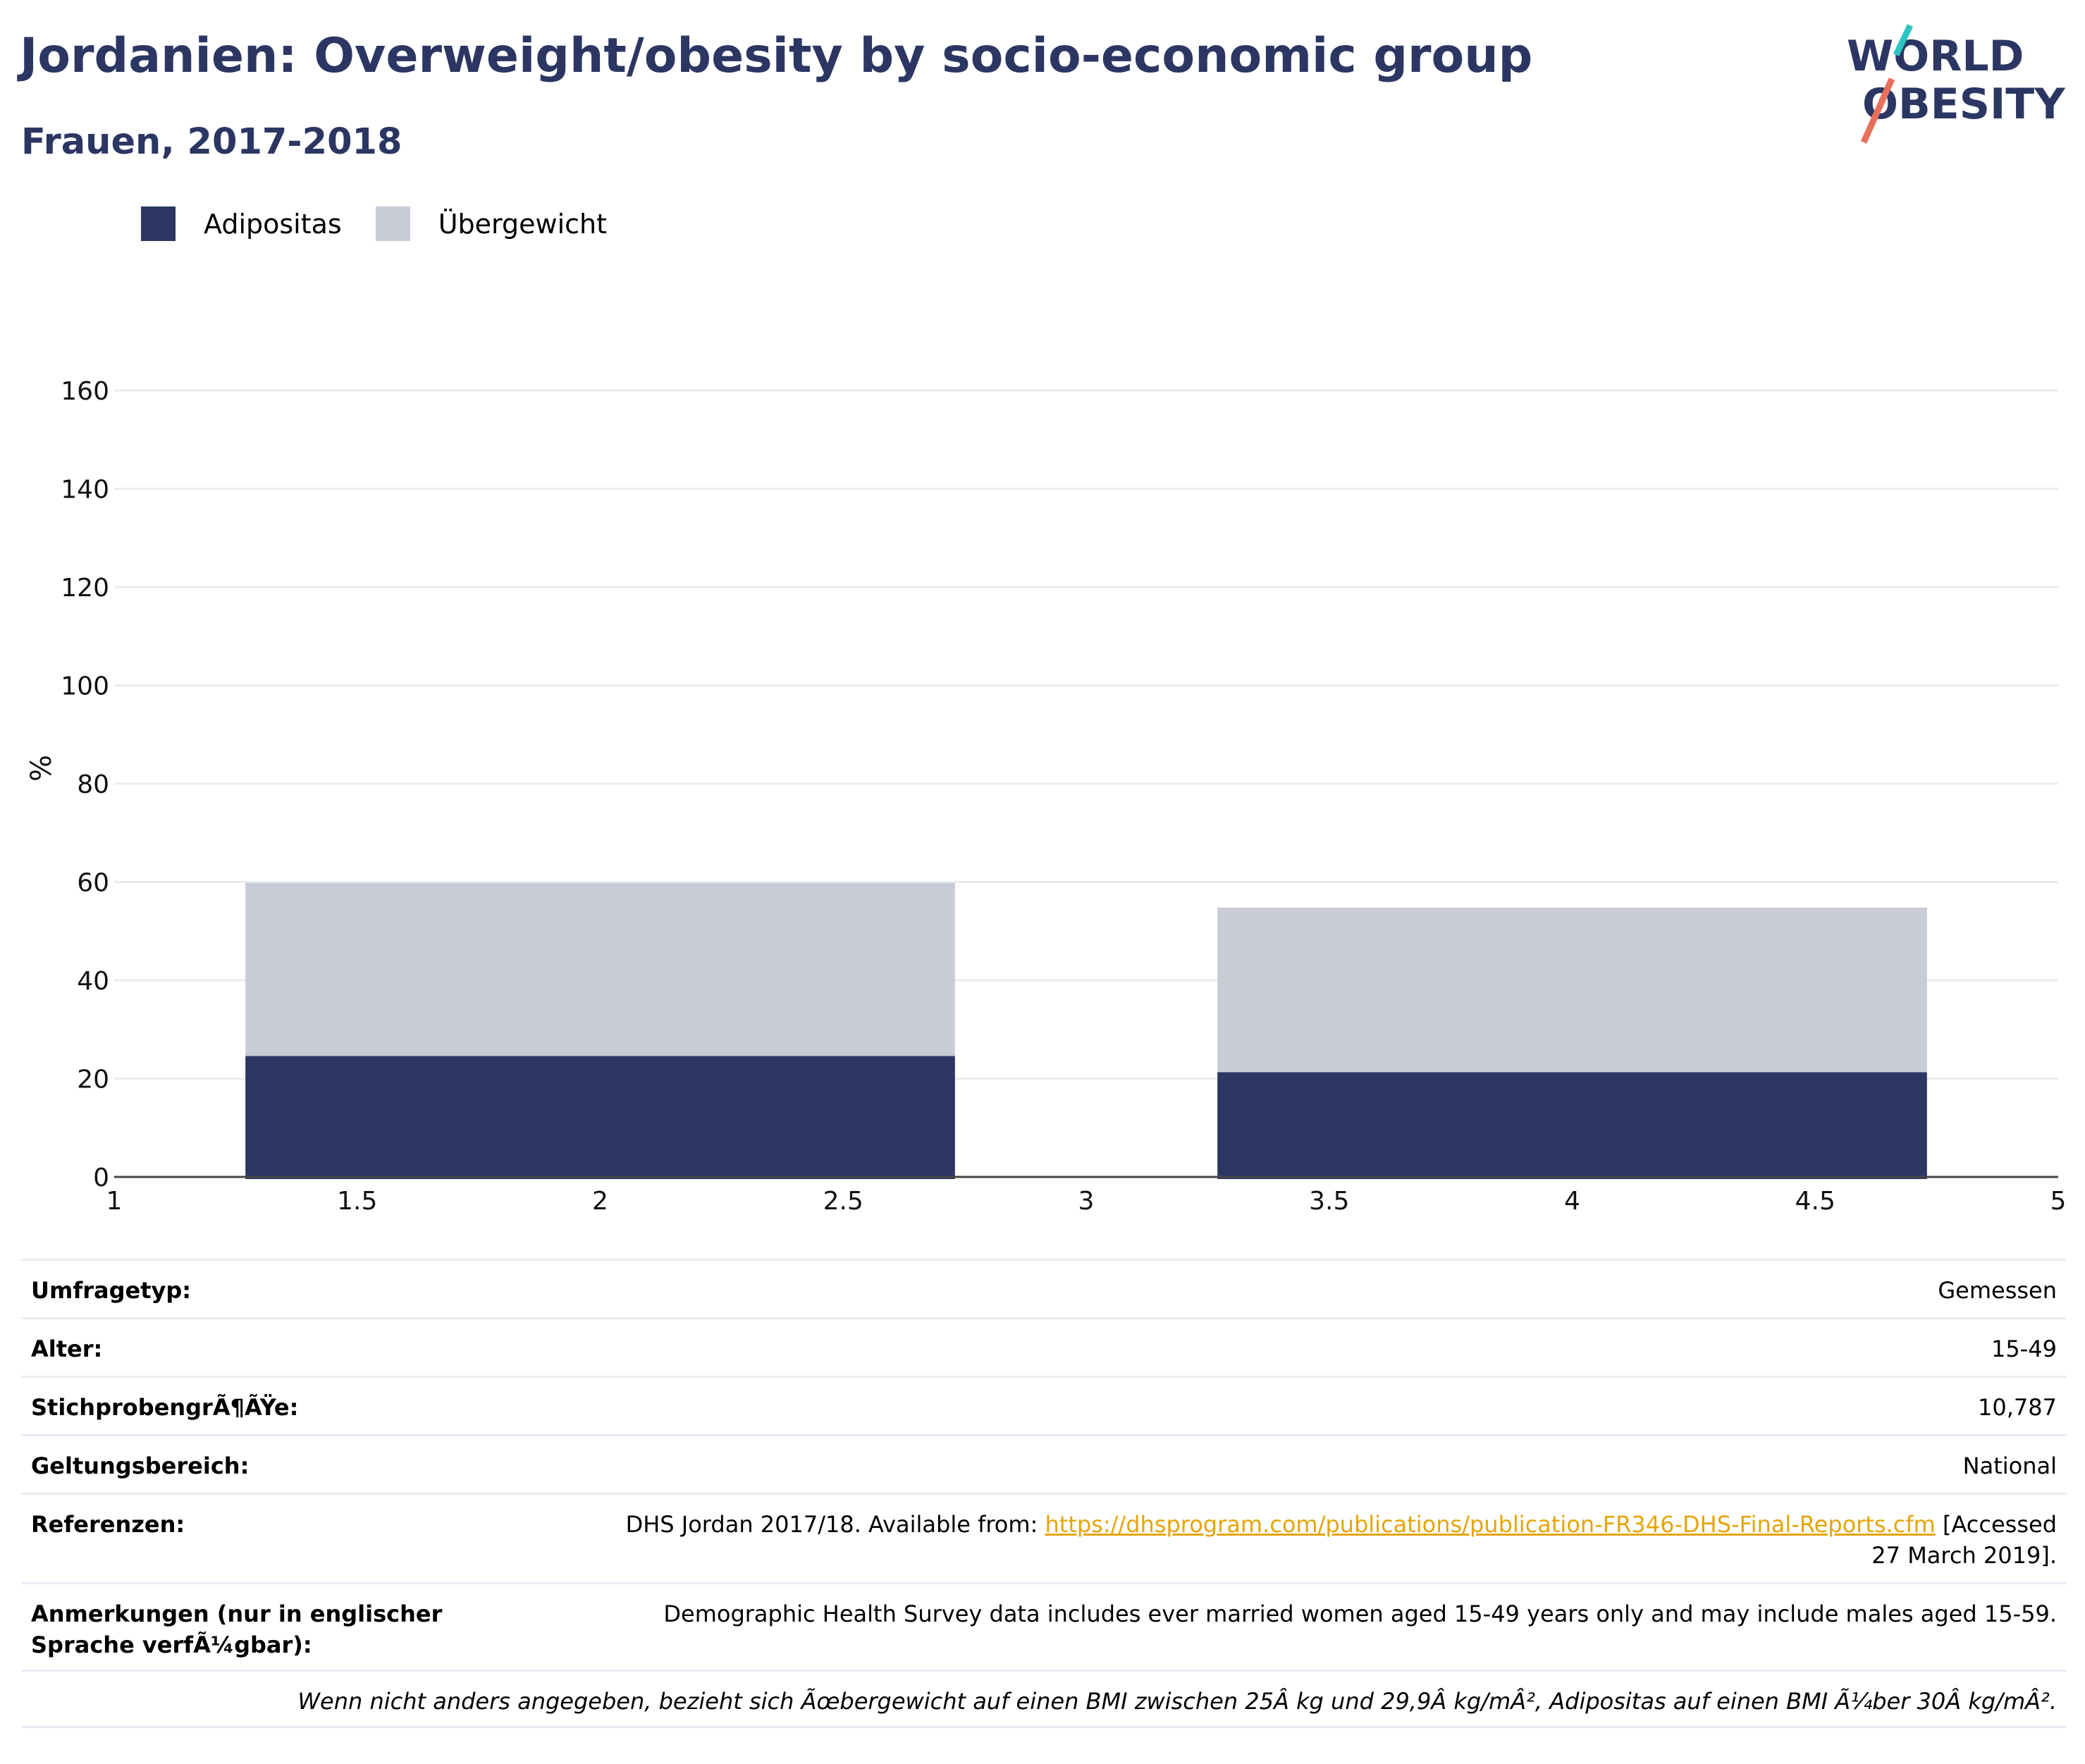 The height and width of the screenshot is (1764, 2085). Describe the element at coordinates (2009, 1465) in the screenshot. I see `scope-value: National` at that location.